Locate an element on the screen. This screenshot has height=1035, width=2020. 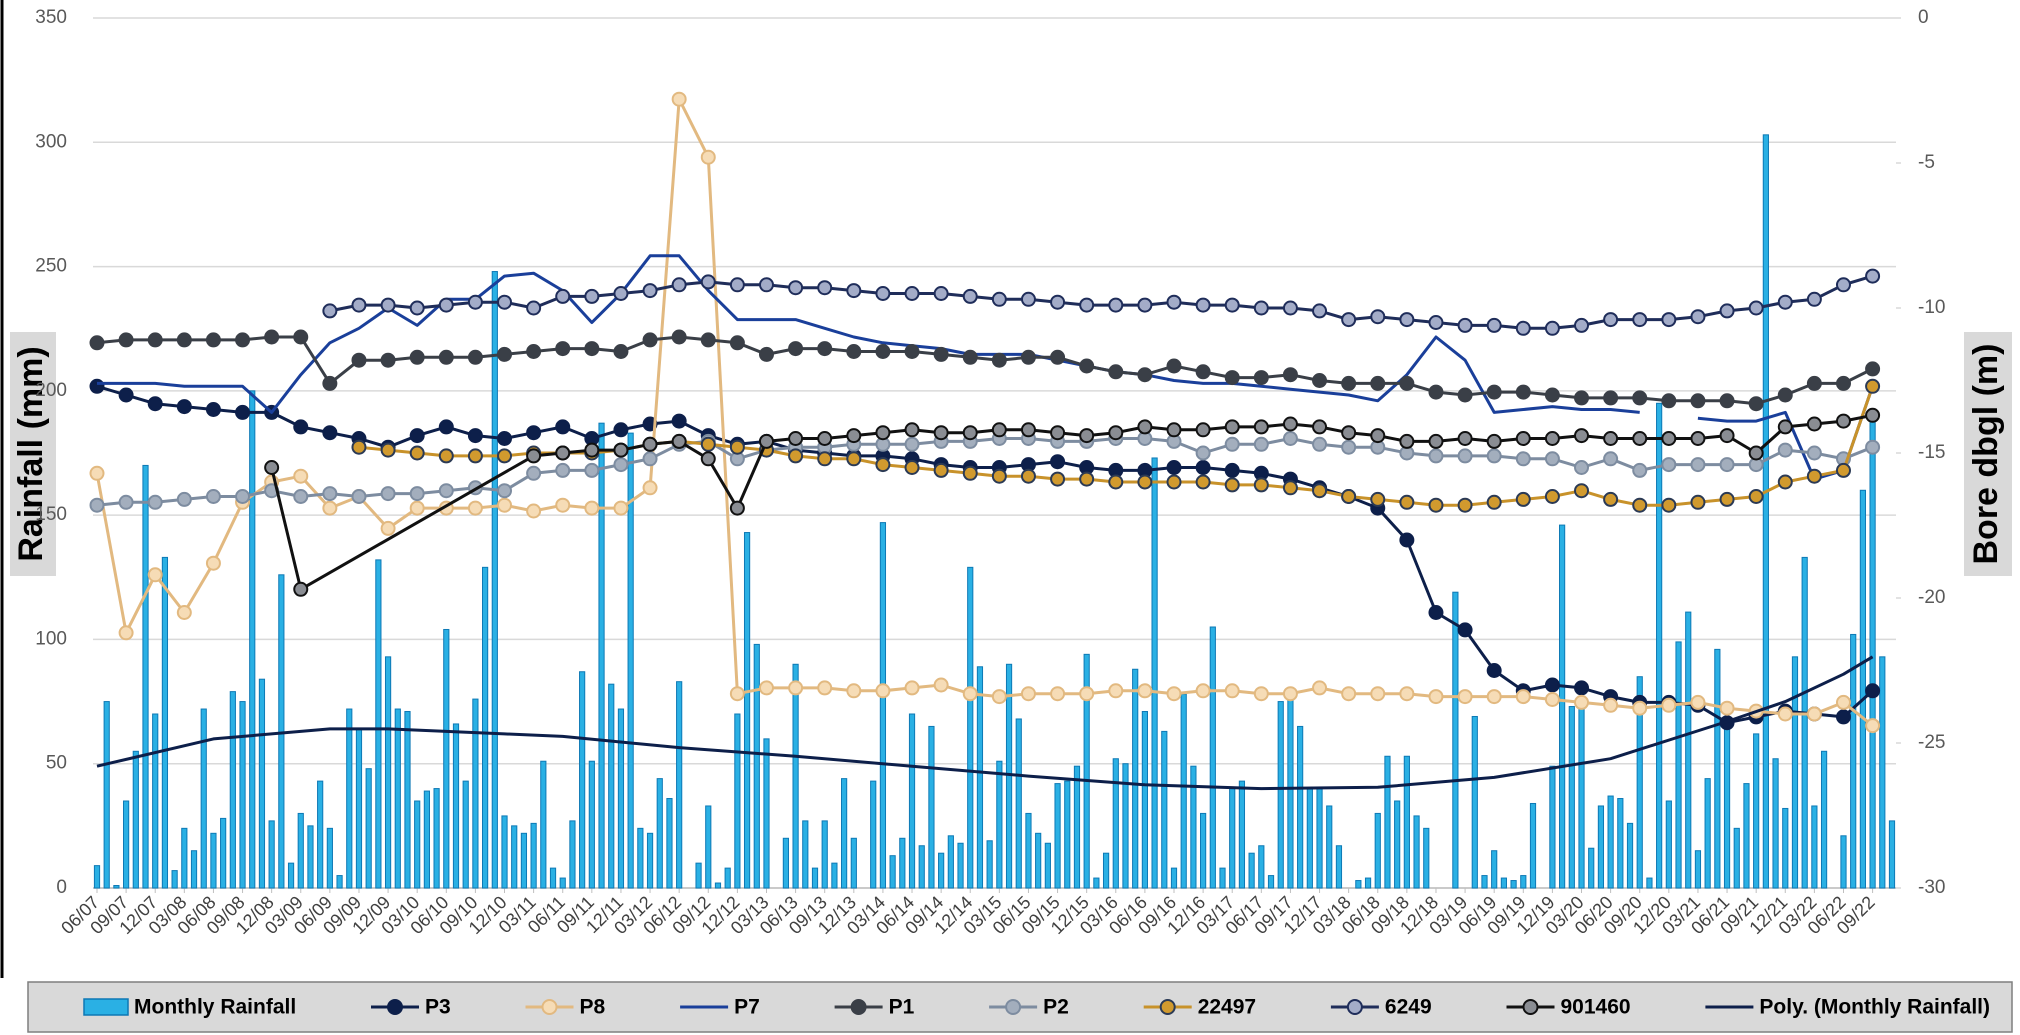
y-tick-label: 150 is located at coordinates (51, 514).